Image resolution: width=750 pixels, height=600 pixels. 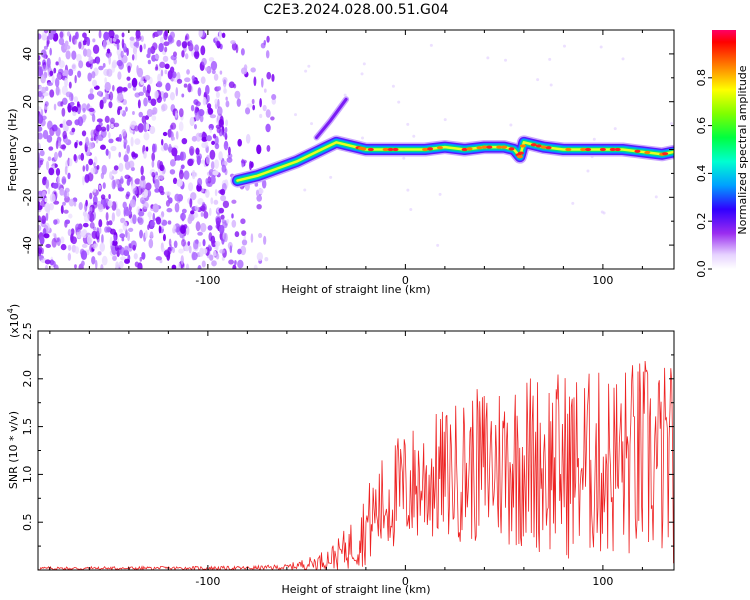 What do you see at coordinates (13, 321) in the screenshot?
I see `snr-scale-label: (x104)` at bounding box center [13, 321].